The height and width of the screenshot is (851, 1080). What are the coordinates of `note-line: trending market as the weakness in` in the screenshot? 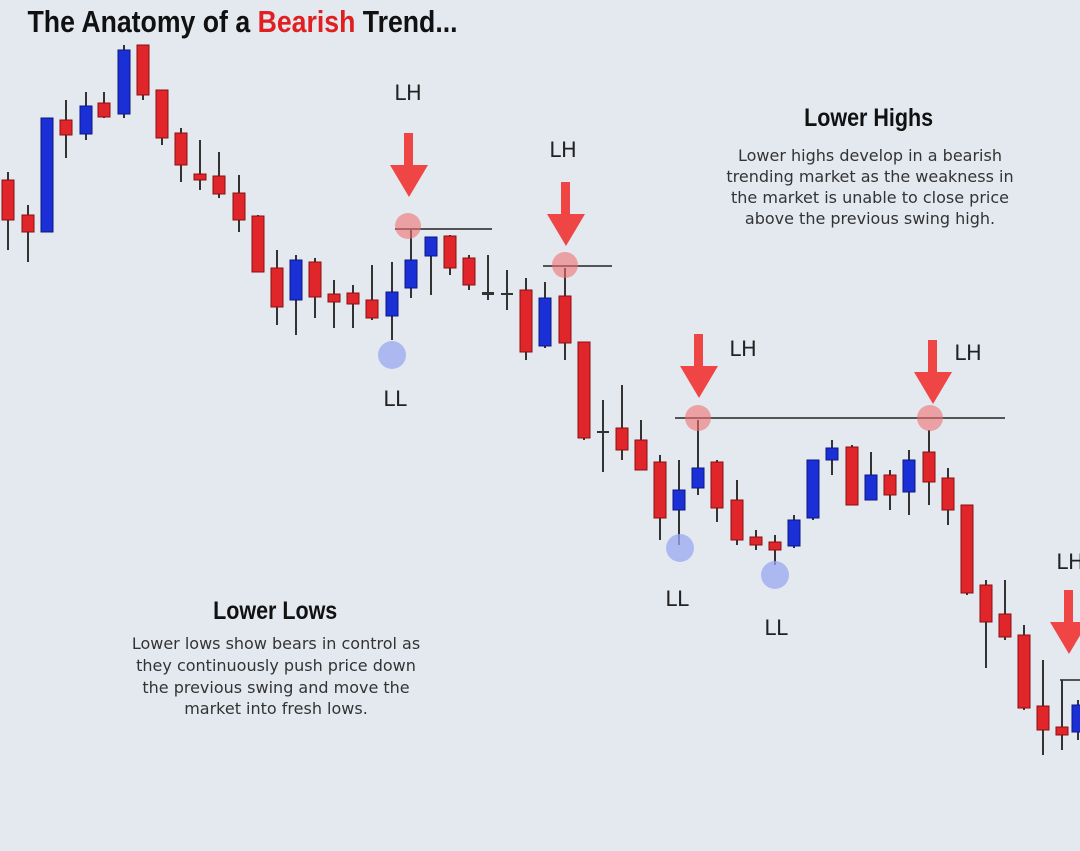 It's located at (869, 176).